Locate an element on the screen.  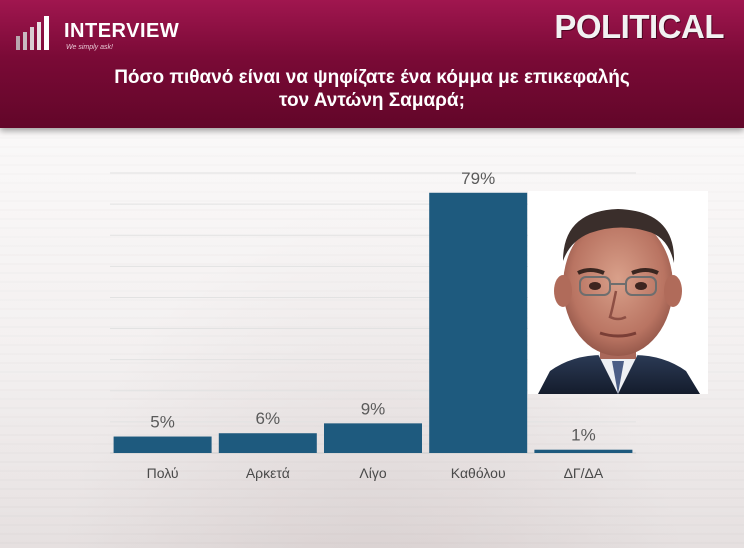
value-label: 6% is located at coordinates (268, 418).